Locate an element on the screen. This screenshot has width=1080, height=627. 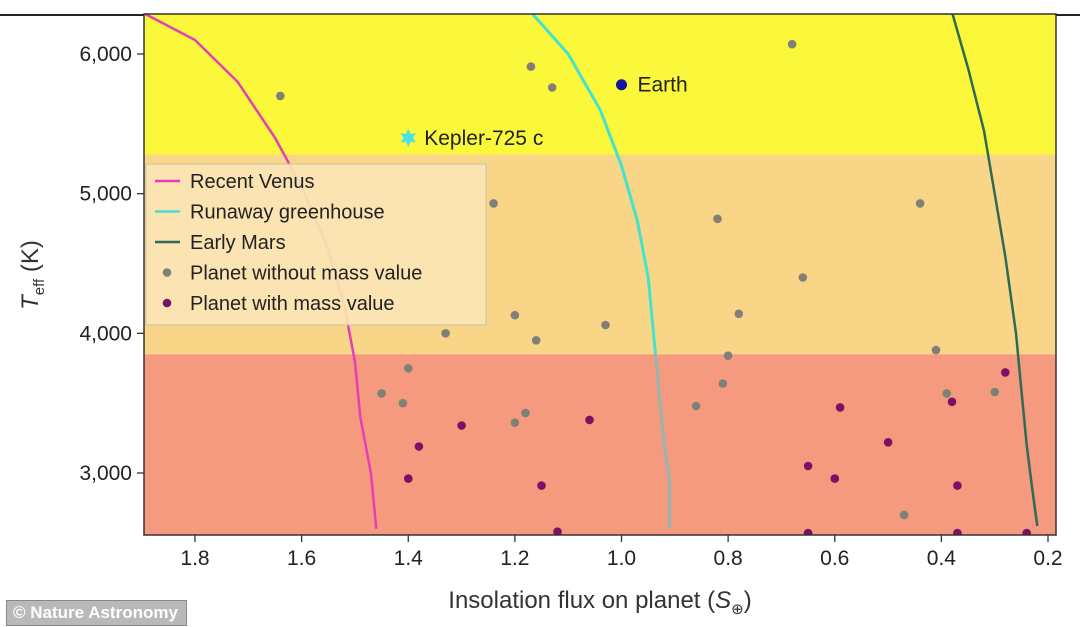
legend-label: Planet with mass value is located at coordinates (292, 304).